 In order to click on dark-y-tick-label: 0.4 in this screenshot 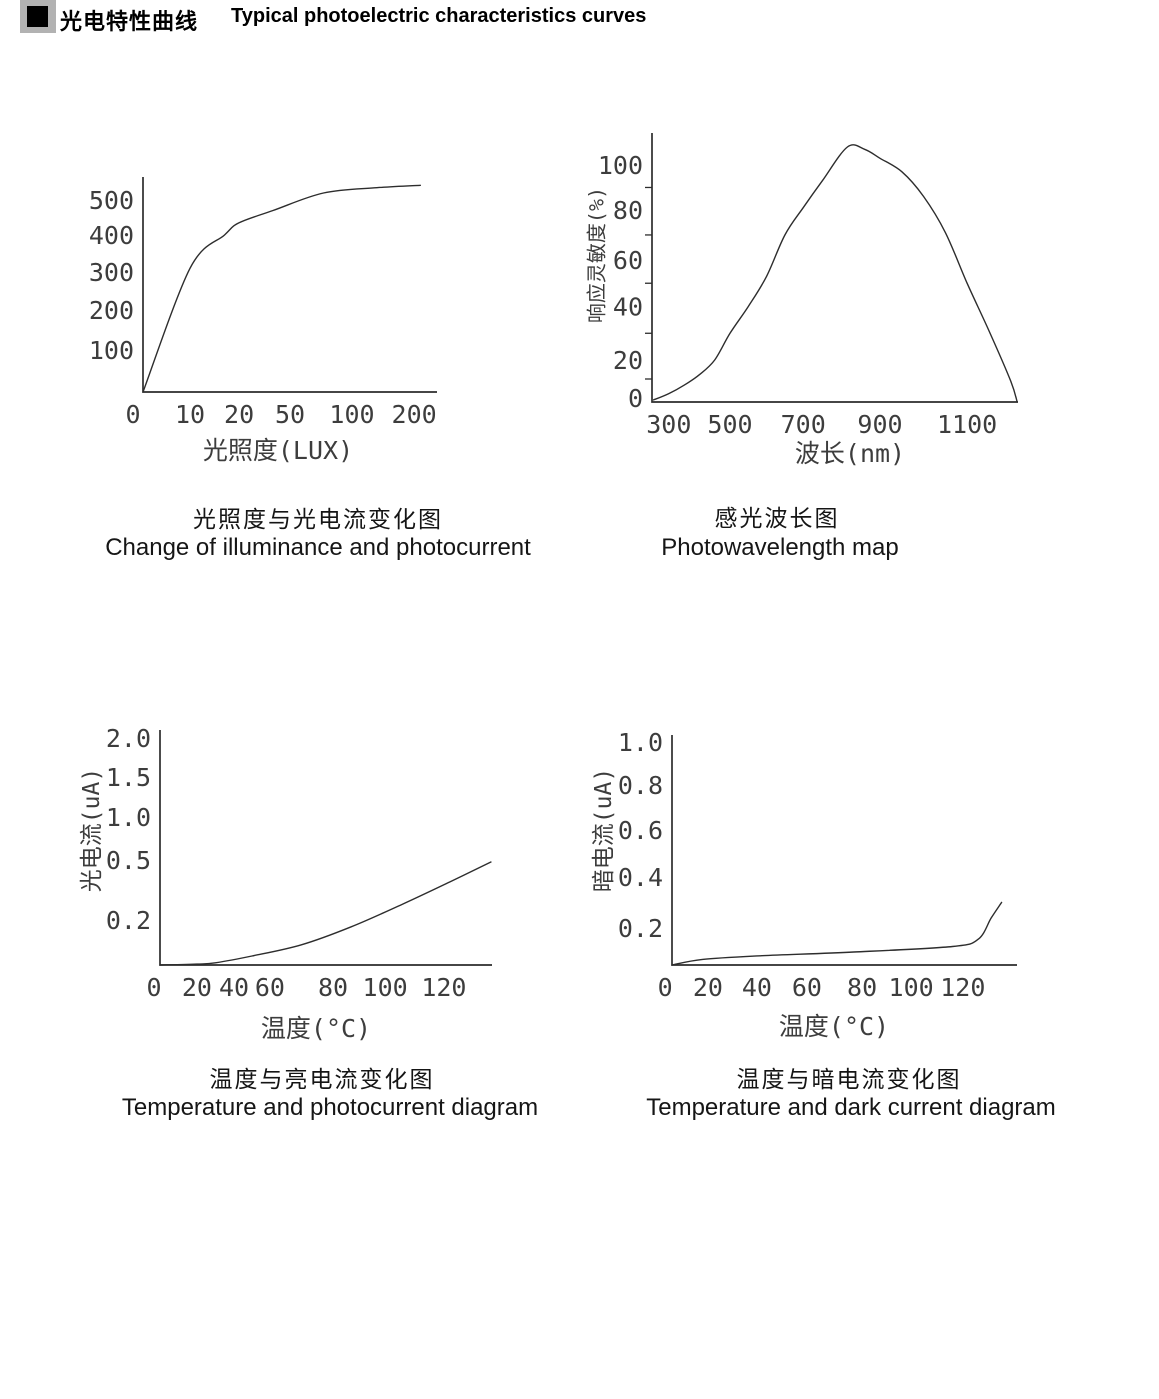, I will do `click(640, 877)`.